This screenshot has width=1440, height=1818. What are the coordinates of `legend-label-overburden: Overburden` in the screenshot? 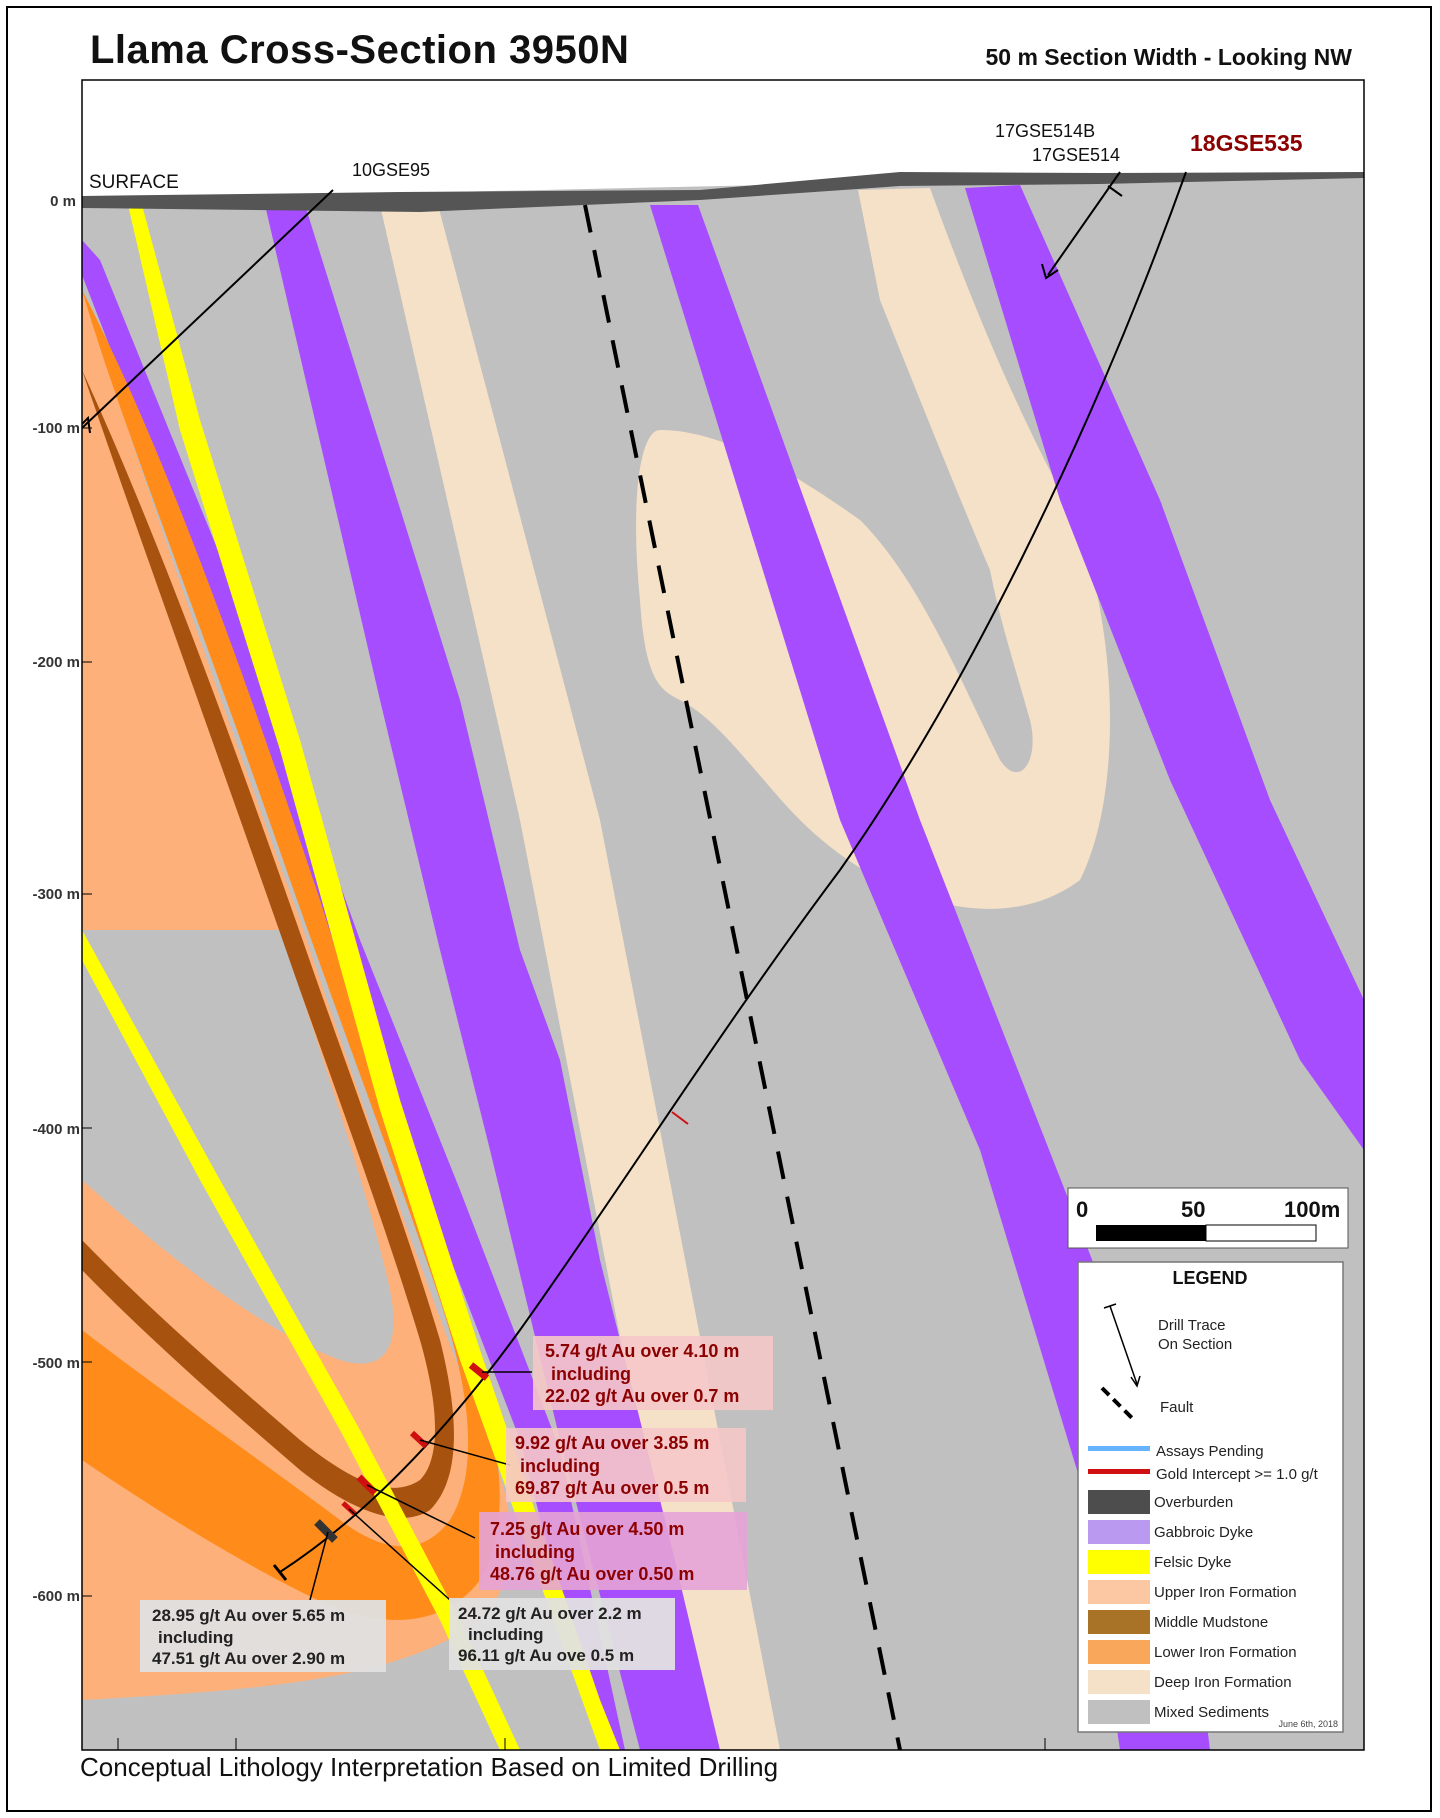 It's located at (1193, 1502).